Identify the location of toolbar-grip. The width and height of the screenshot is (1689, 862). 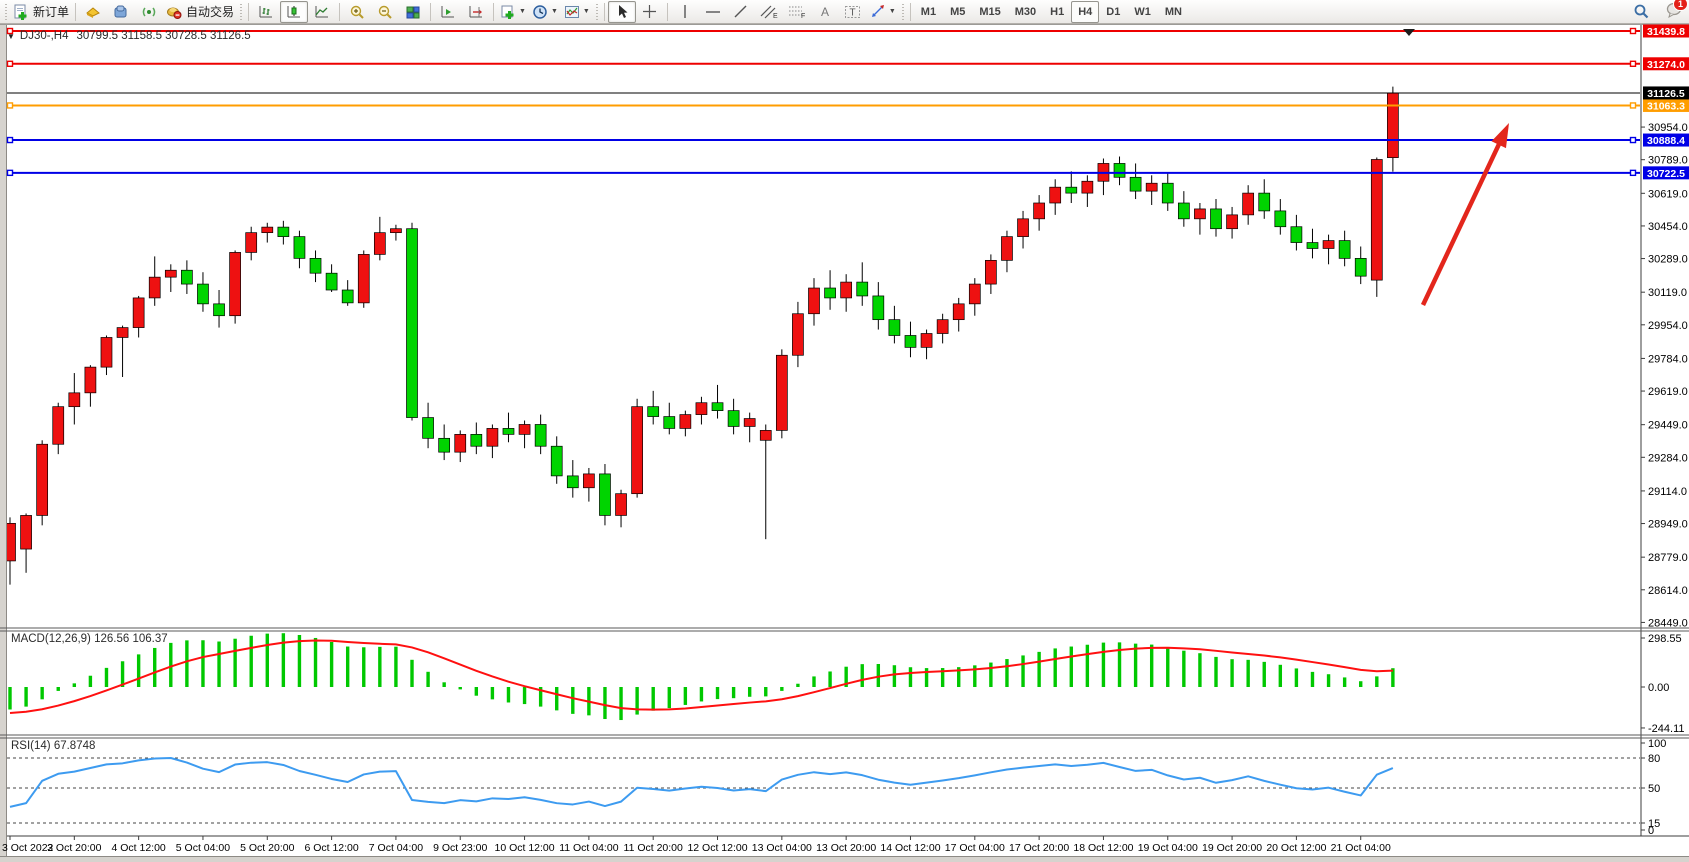
(6, 11).